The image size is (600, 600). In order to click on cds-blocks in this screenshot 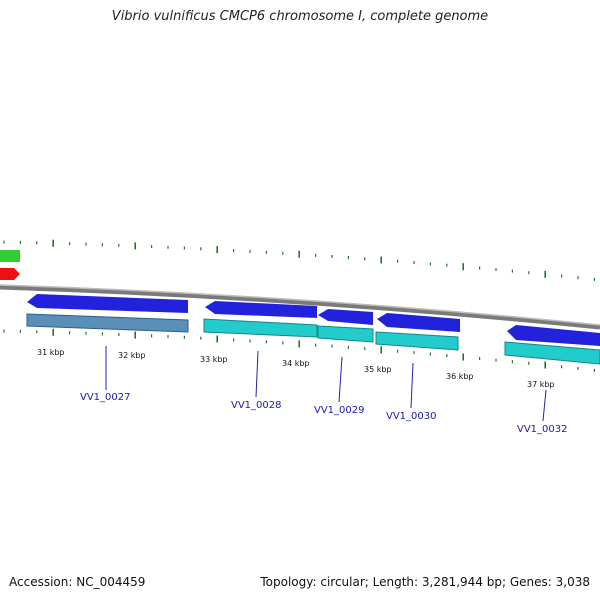, I will do `click(313, 339)`.